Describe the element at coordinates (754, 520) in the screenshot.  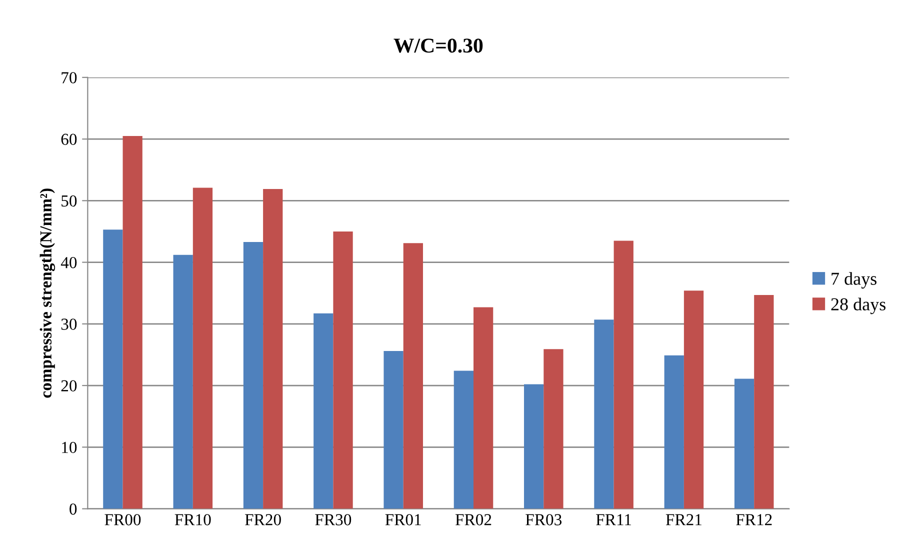
I see `x-tick-label: FR12` at that location.